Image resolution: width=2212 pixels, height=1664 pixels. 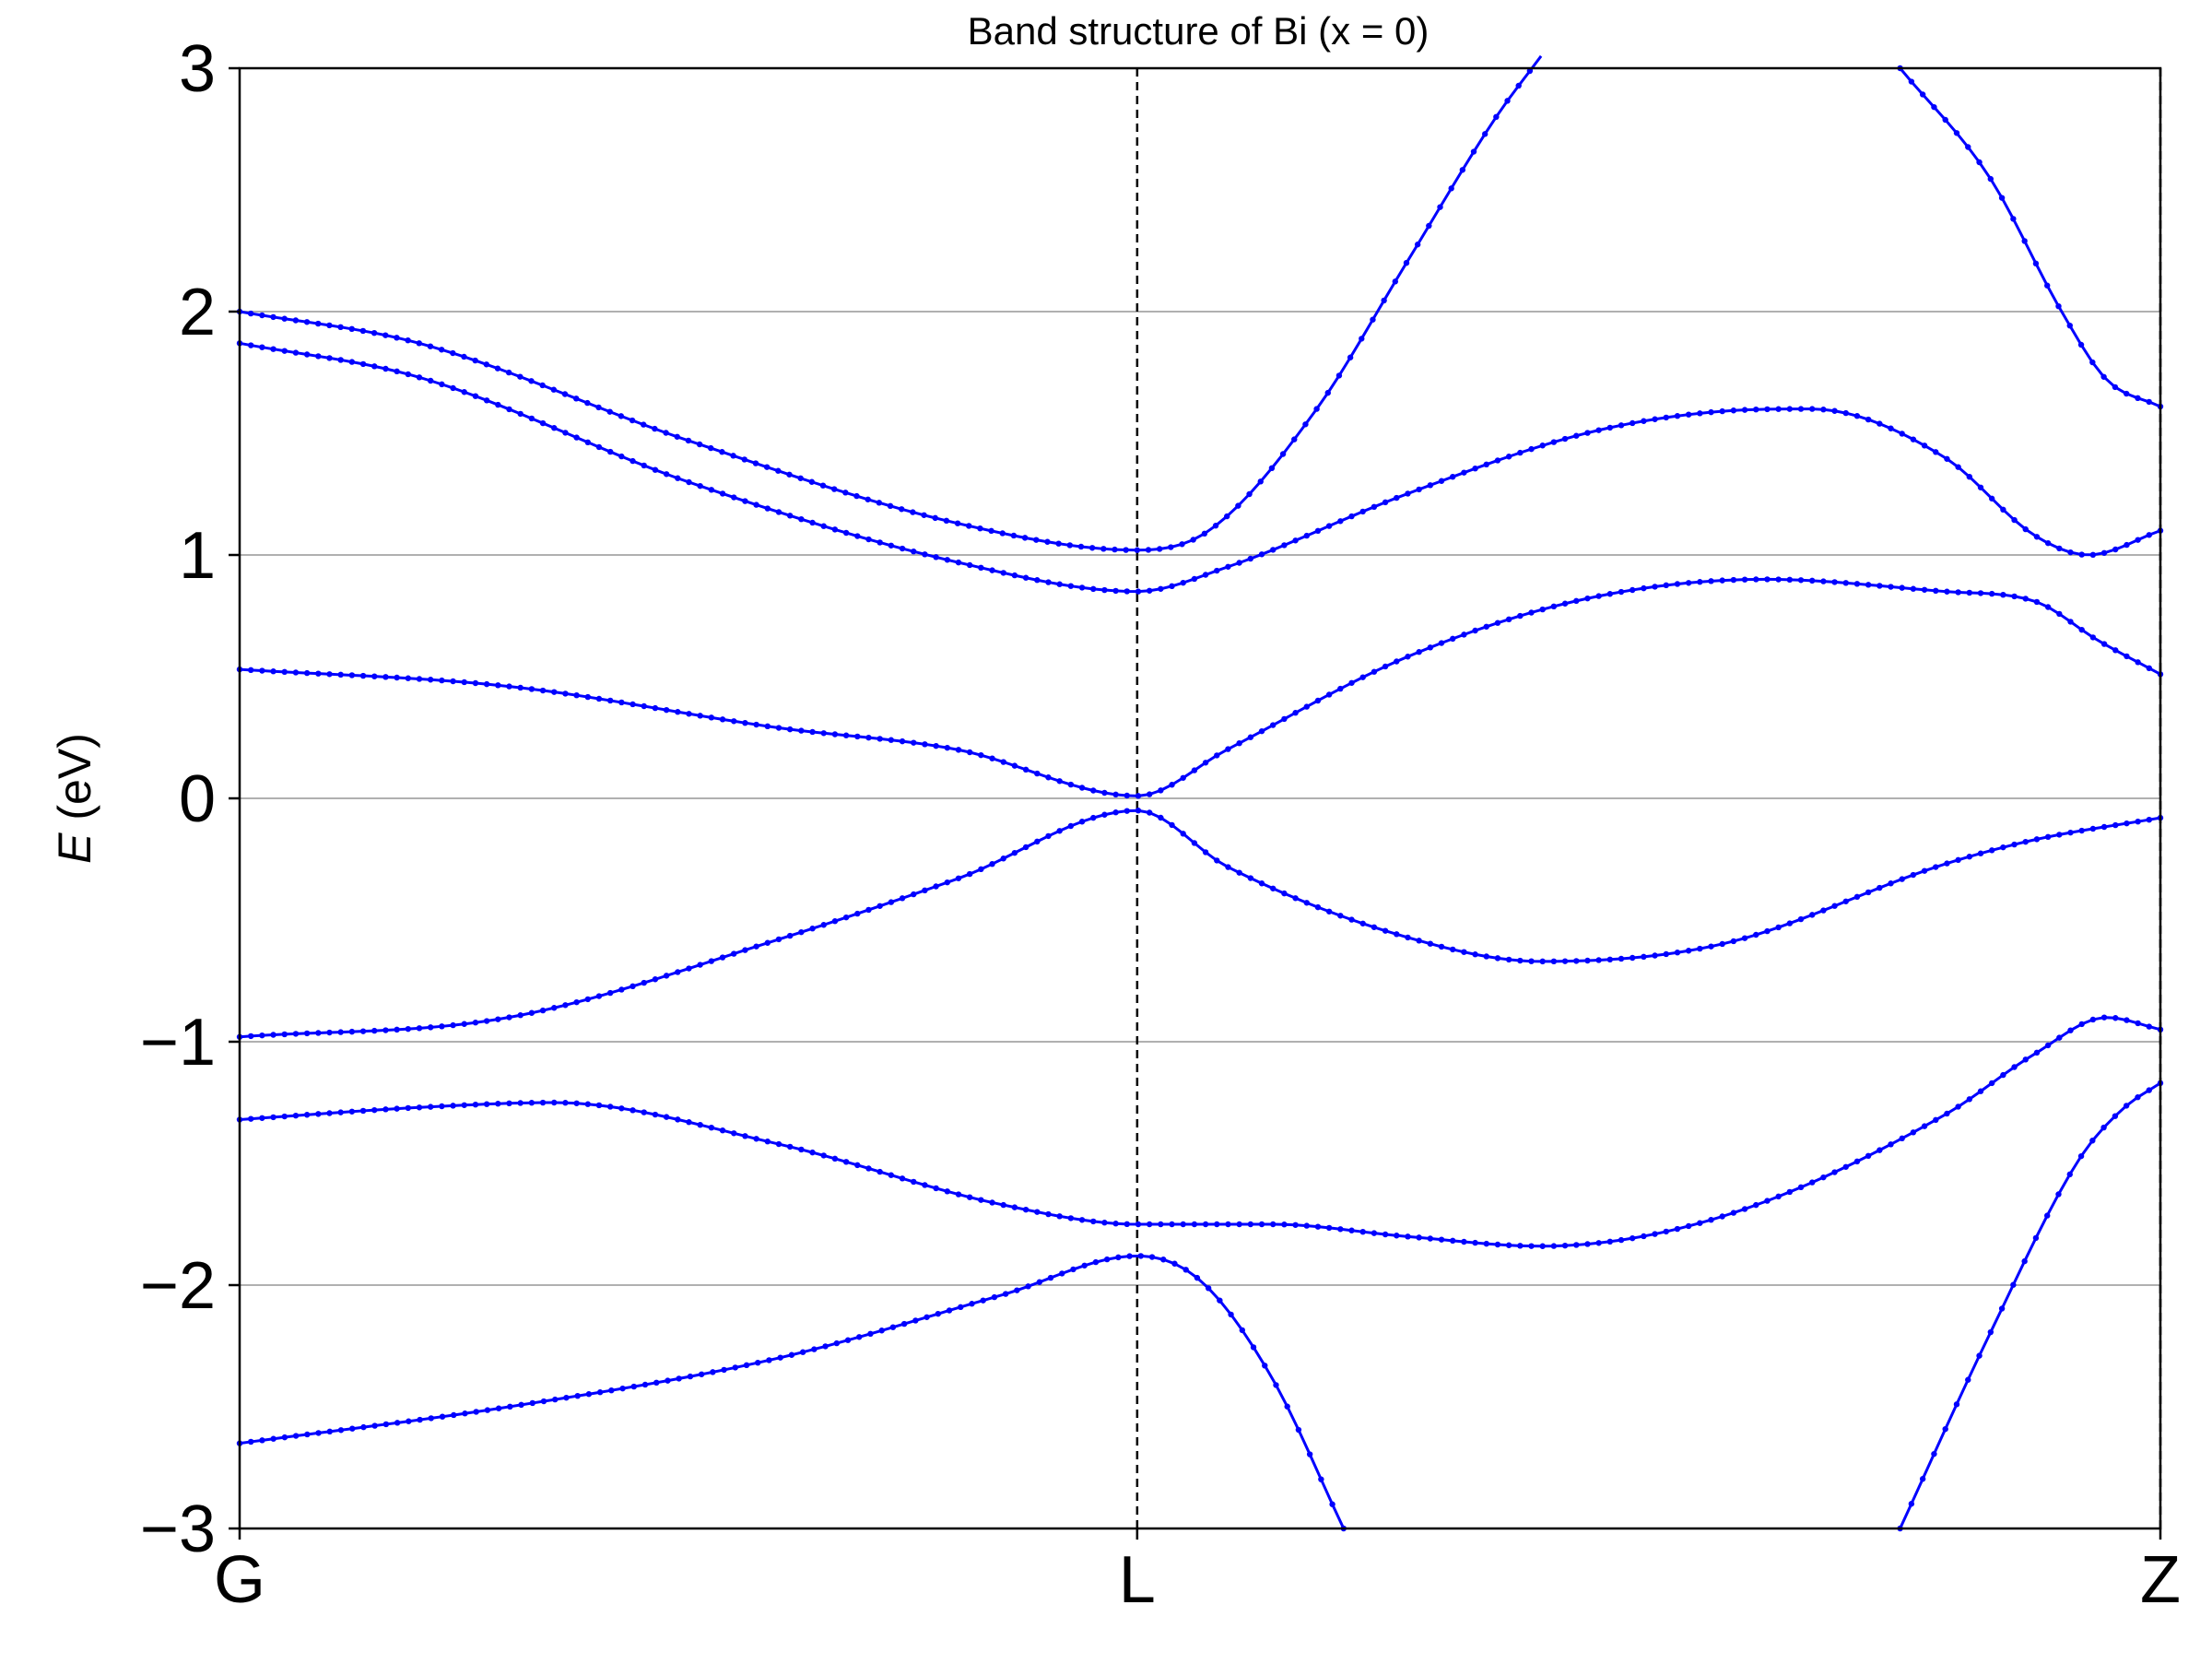 What do you see at coordinates (178, 1529) in the screenshot?
I see `y-tick-label: −3` at bounding box center [178, 1529].